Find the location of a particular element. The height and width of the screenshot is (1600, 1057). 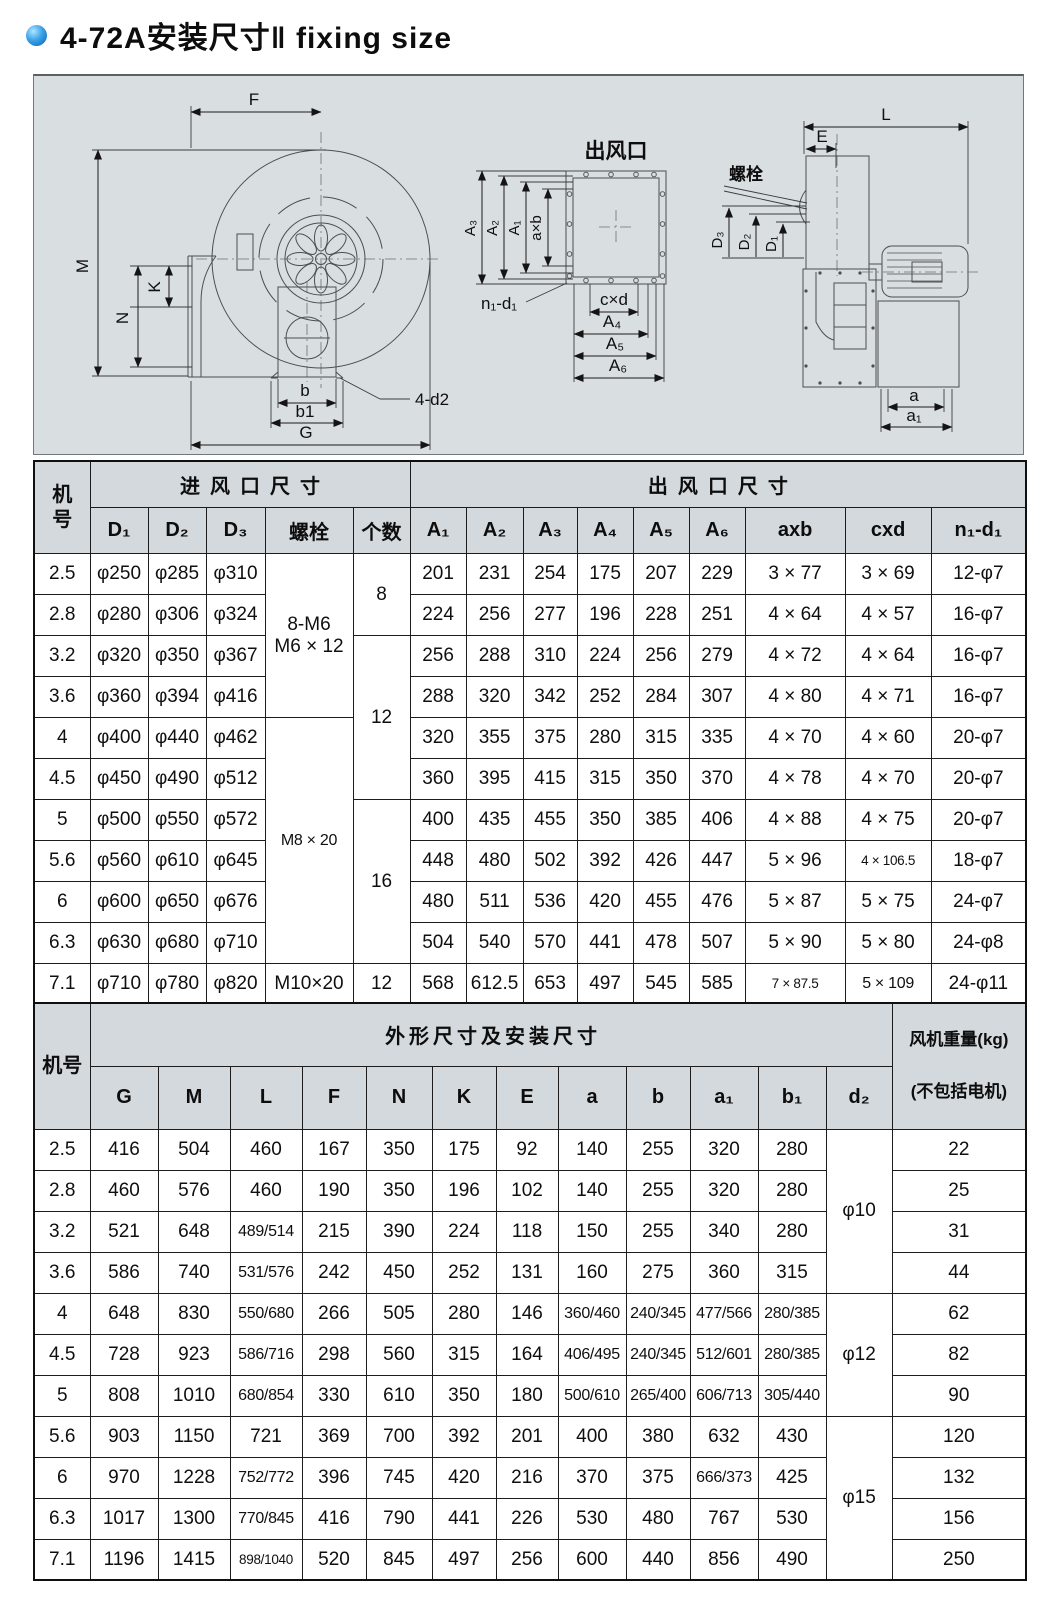

table-cell: 375 is located at coordinates (658, 1477).